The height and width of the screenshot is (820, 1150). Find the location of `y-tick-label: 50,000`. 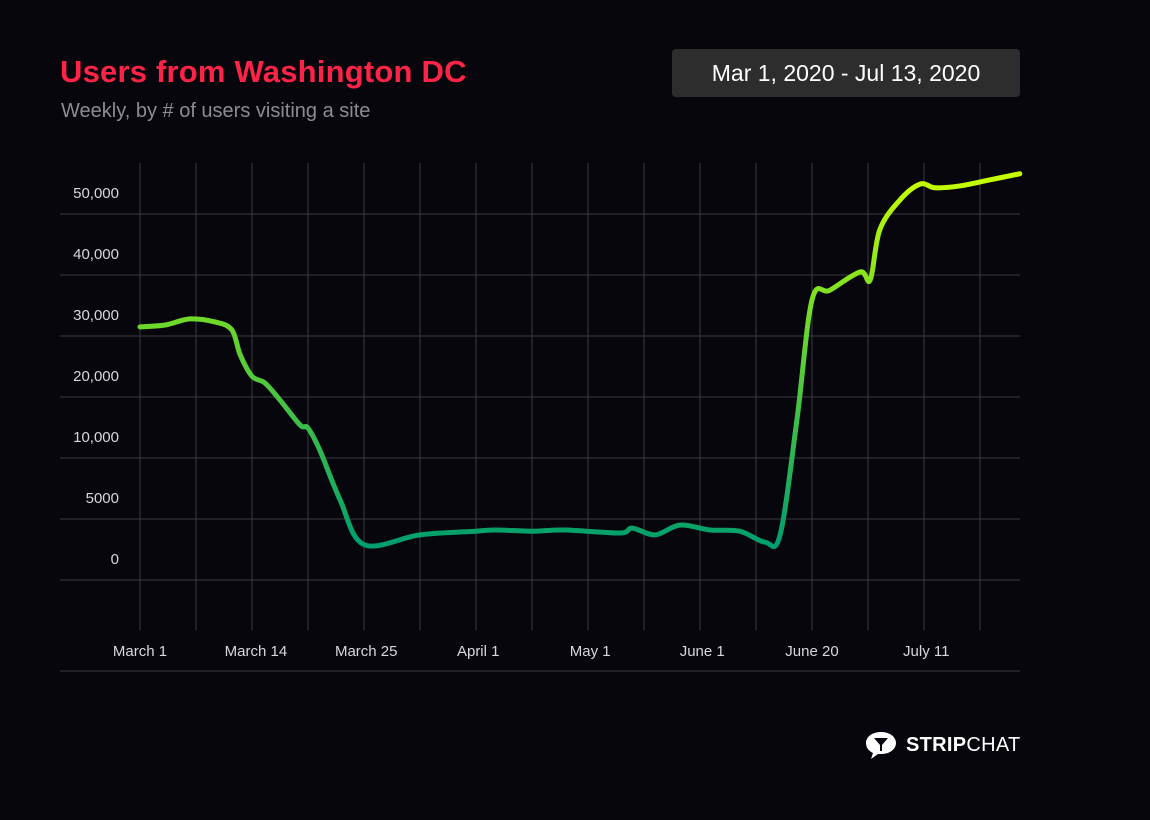

y-tick-label: 50,000 is located at coordinates (96, 193).